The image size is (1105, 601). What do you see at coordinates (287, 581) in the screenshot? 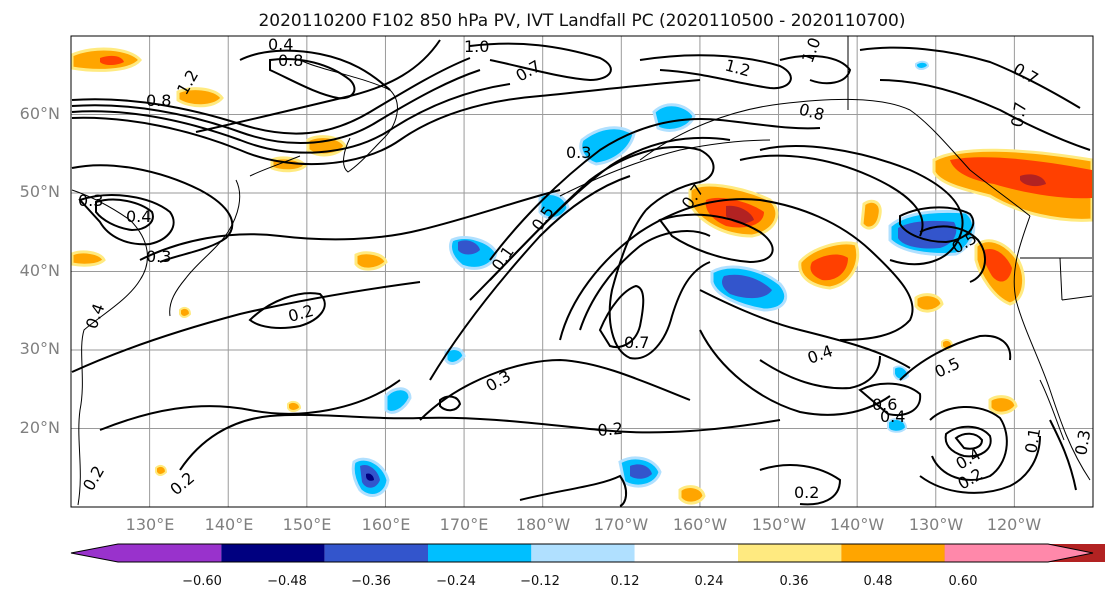
I see `colorbar-tick-label: −0.48` at bounding box center [287, 581].